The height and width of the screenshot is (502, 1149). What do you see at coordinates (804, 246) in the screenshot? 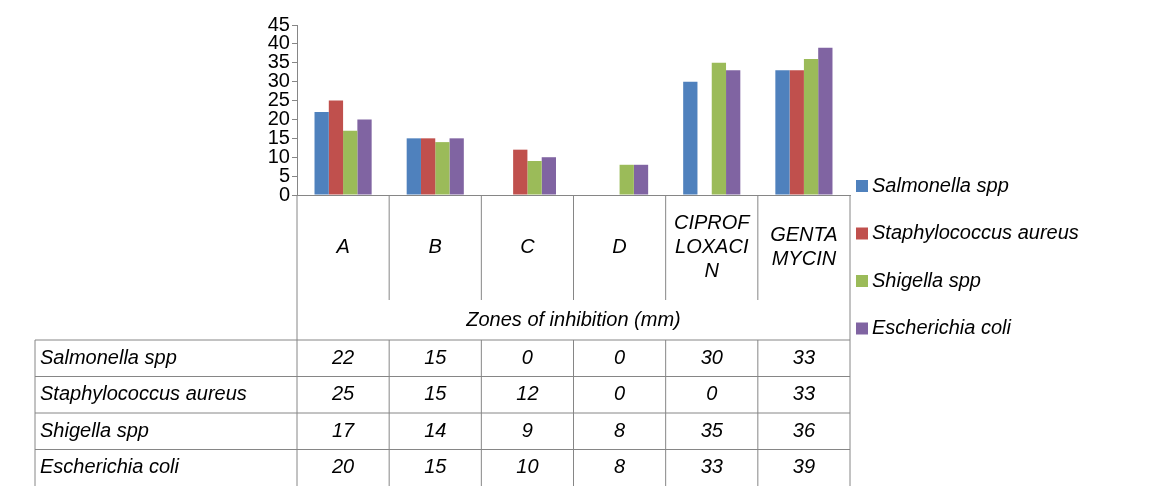
I see `x-tick-label: GENTAMYCIN` at bounding box center [804, 246].